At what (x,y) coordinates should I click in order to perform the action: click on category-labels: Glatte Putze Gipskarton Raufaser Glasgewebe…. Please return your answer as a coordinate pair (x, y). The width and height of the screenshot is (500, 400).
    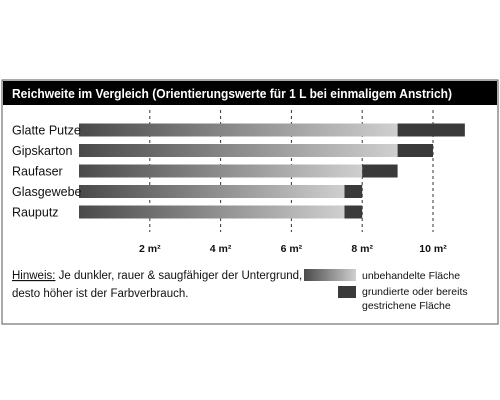
    Looking at the image, I should click on (47, 172).